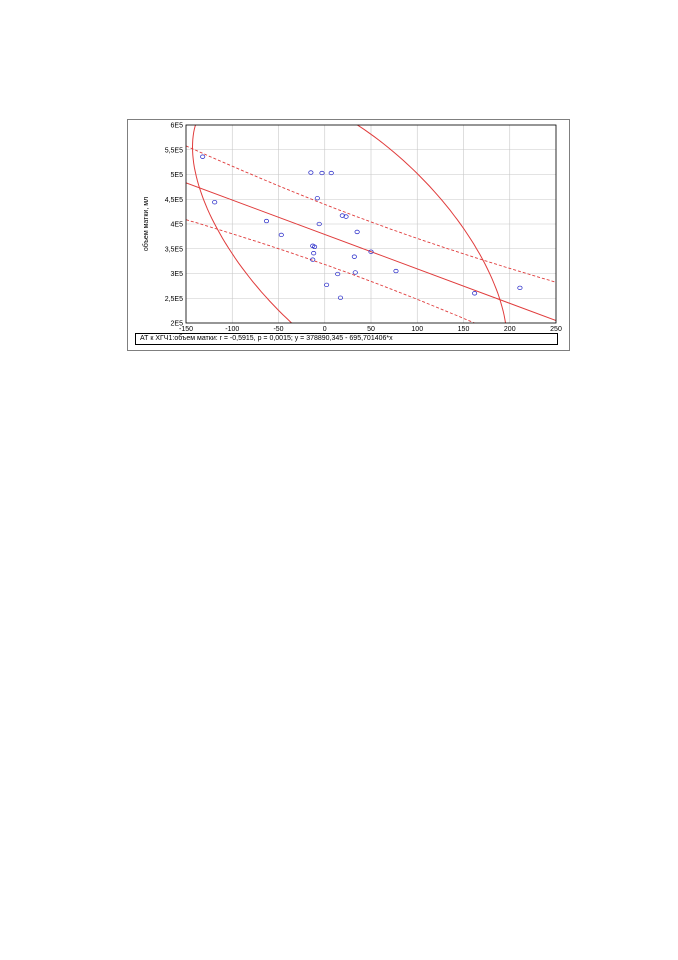 This screenshot has width=678, height=960. What do you see at coordinates (325, 329) in the screenshot?
I see `x-tick-label: 0` at bounding box center [325, 329].